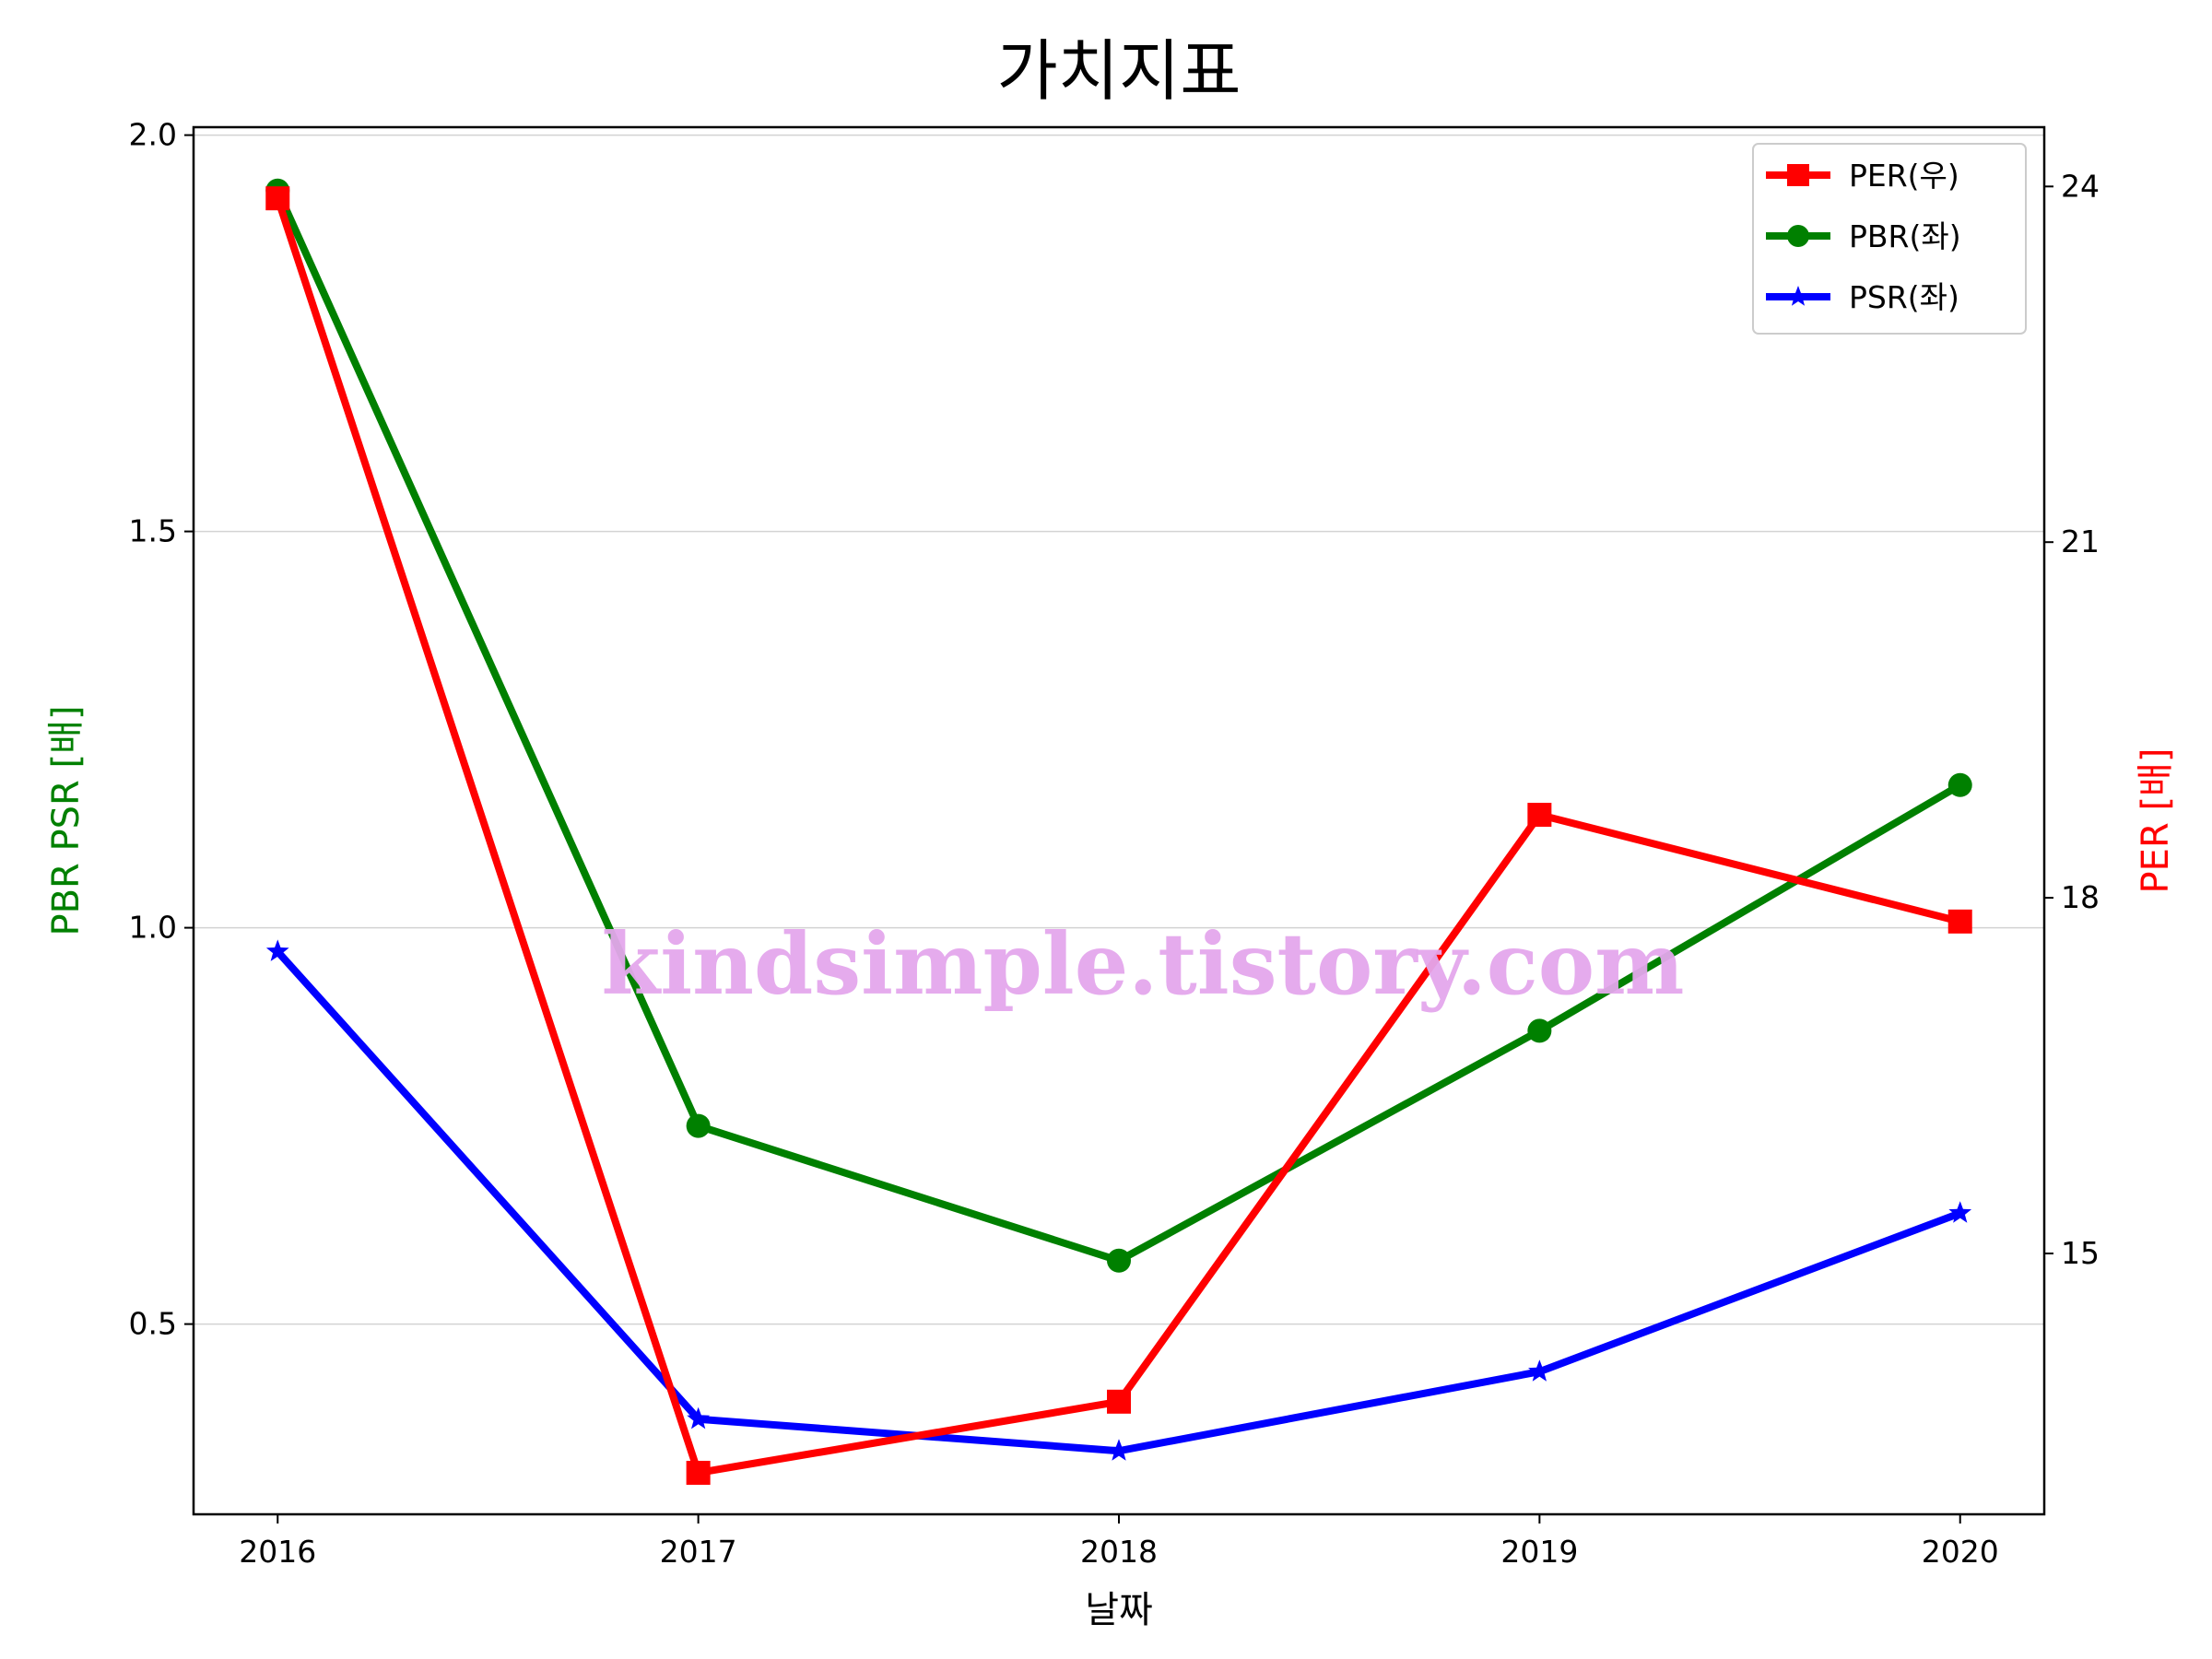 This screenshot has height=1659, width=2212. What do you see at coordinates (2080, 1253) in the screenshot?
I see `right-y-tick-label-0: 15` at bounding box center [2080, 1253].